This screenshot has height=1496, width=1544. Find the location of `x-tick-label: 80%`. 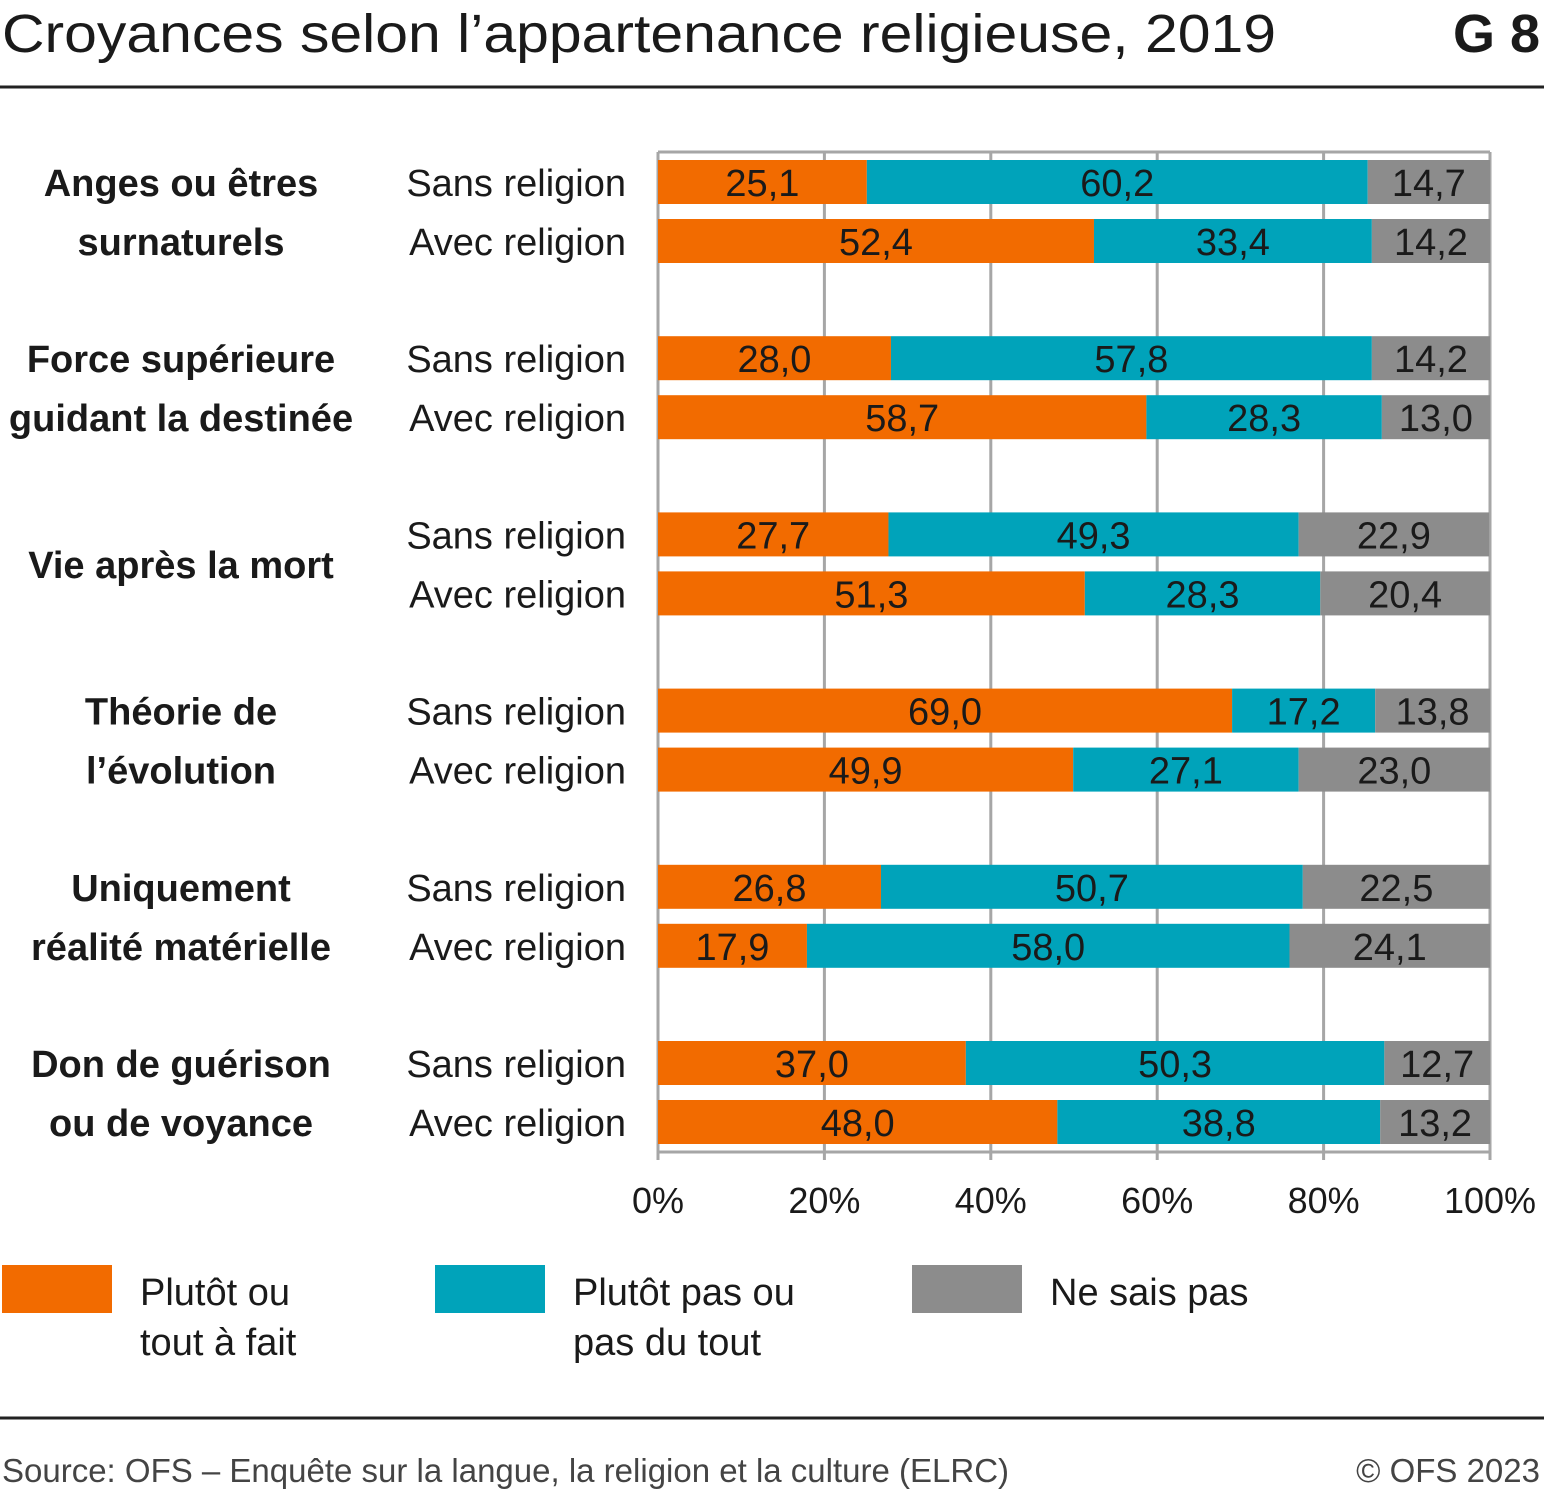

x-tick-label: 80% is located at coordinates (1324, 1200).